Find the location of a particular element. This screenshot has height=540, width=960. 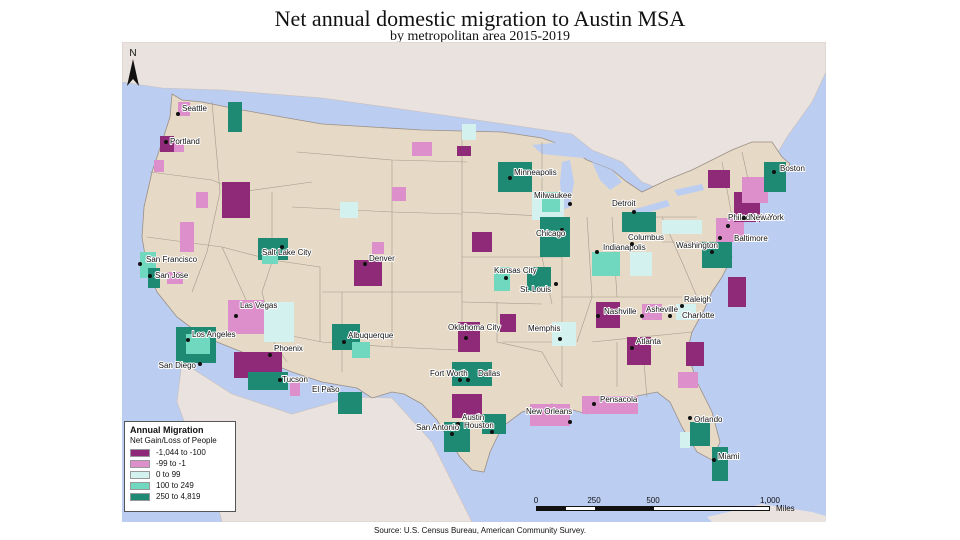

city-marker: Albuquerque is located at coordinates (368, 337).